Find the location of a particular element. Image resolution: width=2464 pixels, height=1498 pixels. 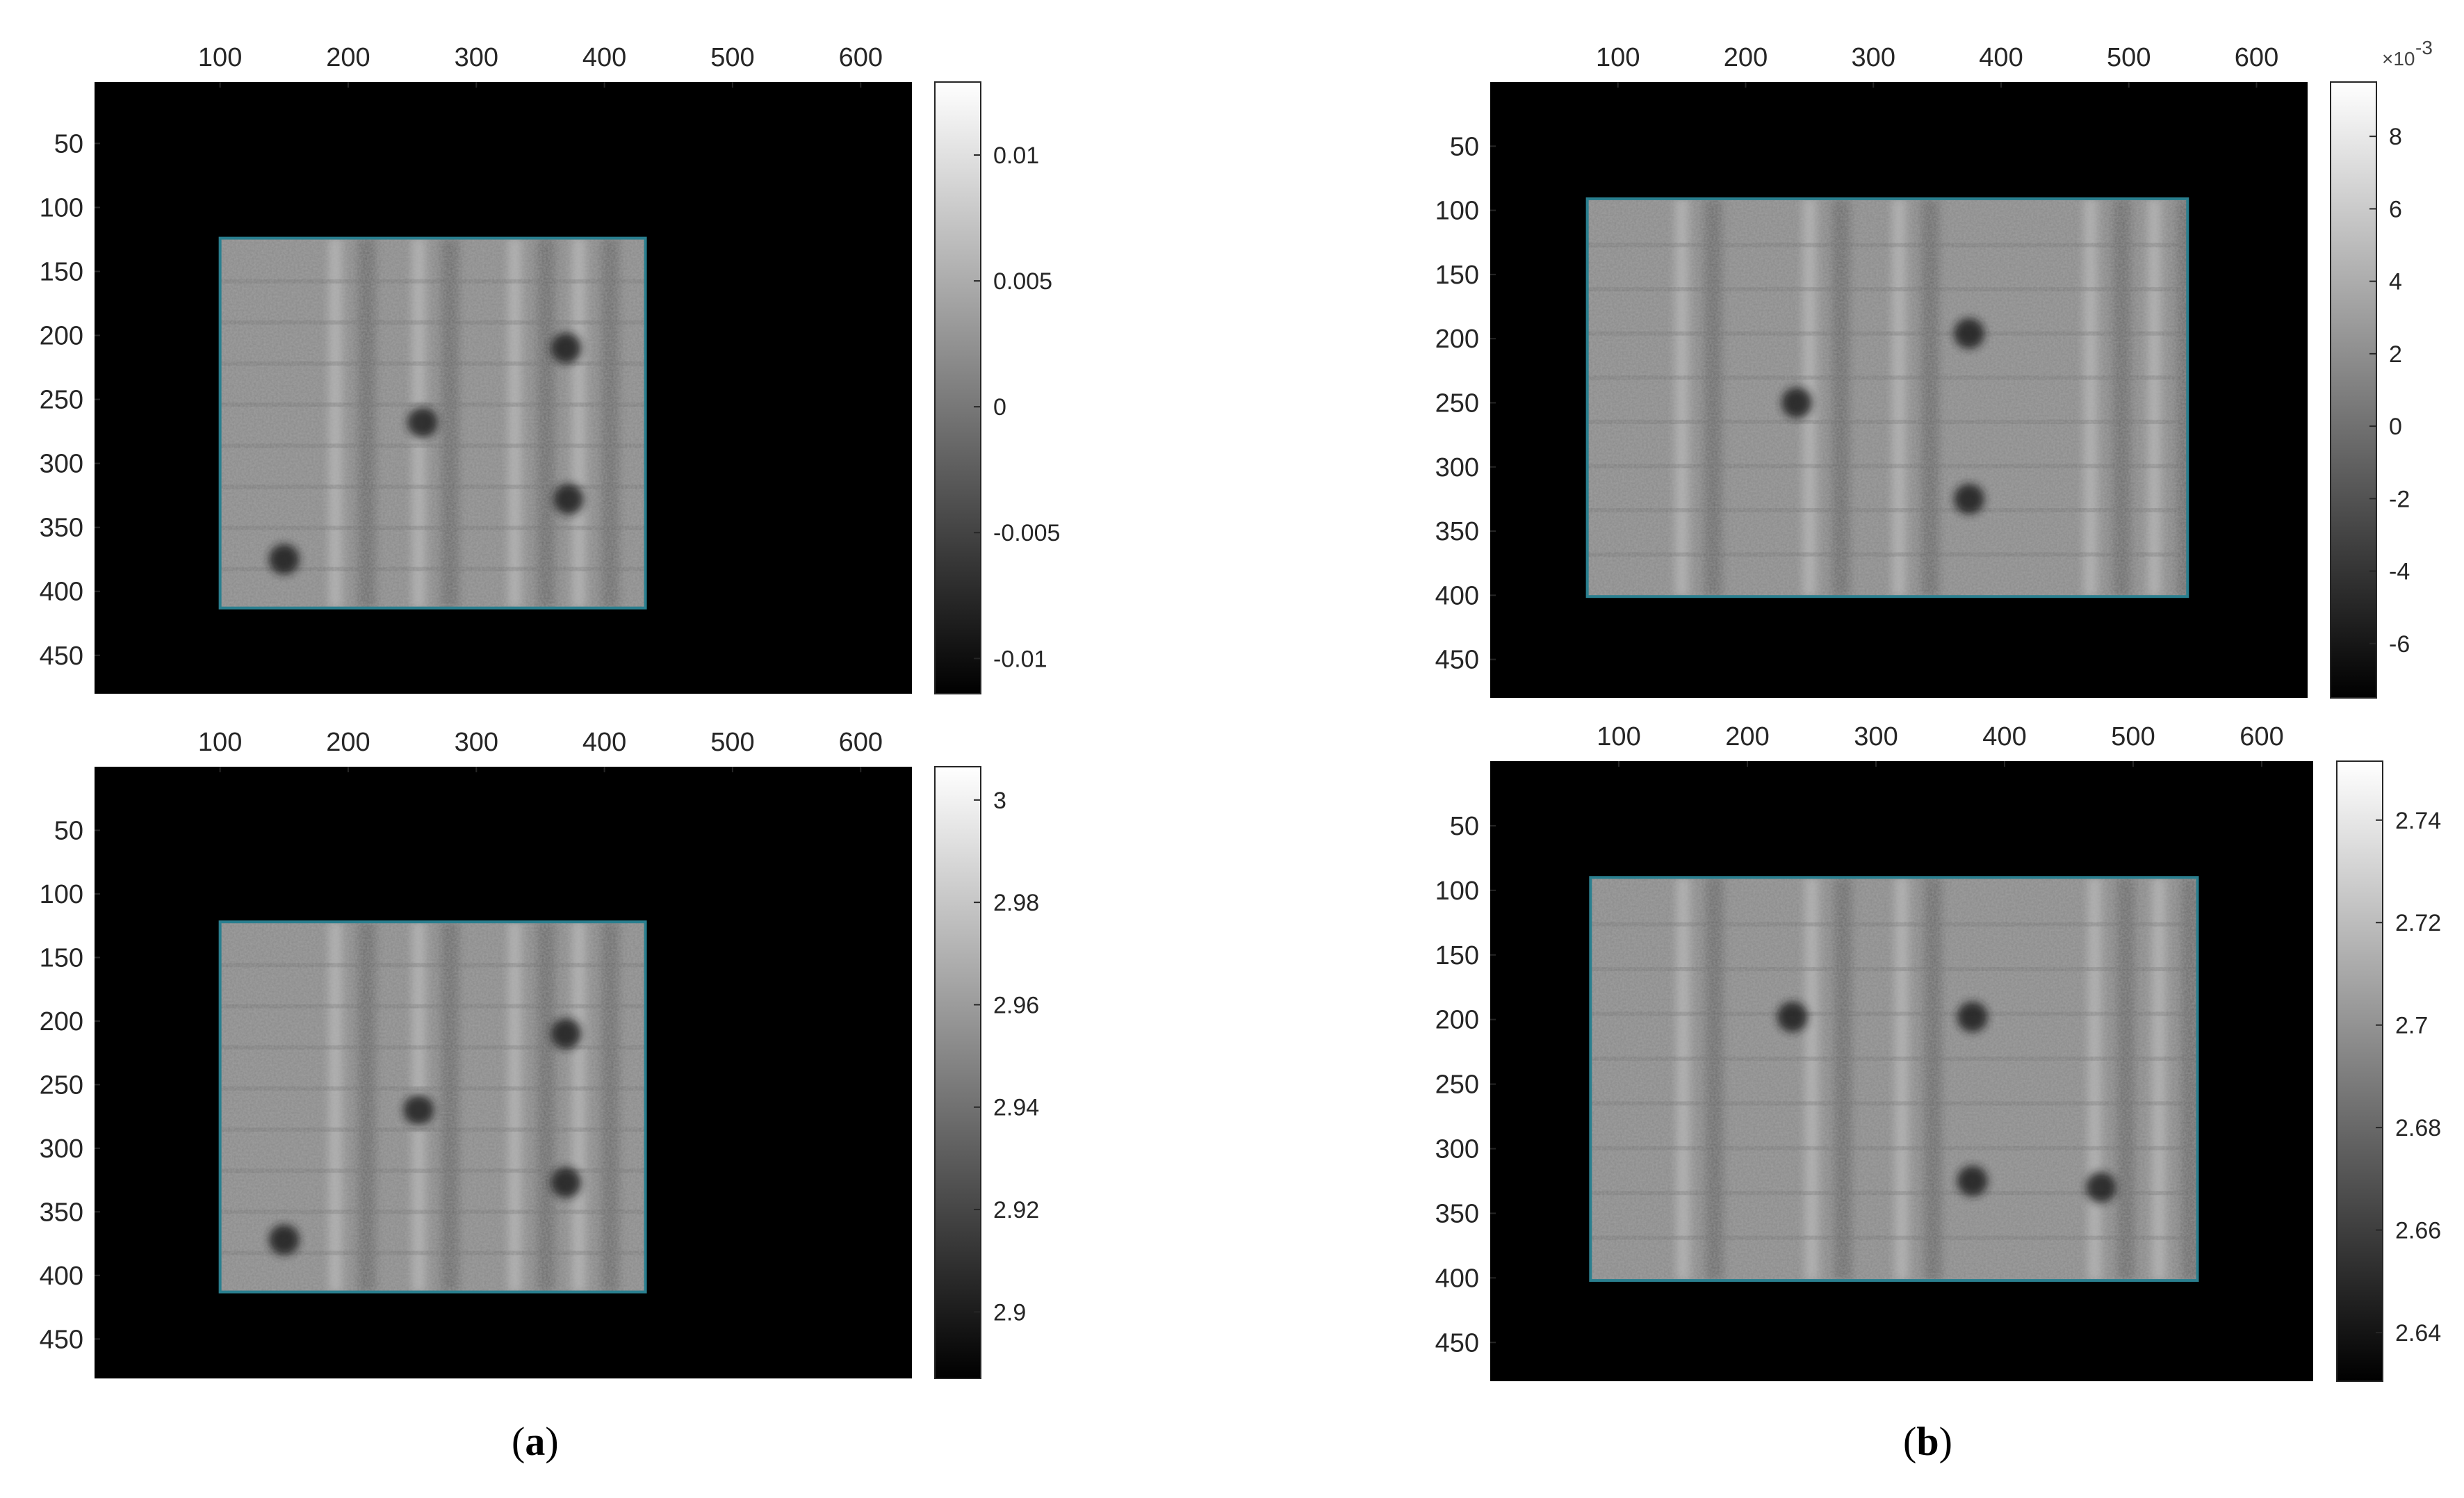

panel-label-b: (b) is located at coordinates (1928, 1441).